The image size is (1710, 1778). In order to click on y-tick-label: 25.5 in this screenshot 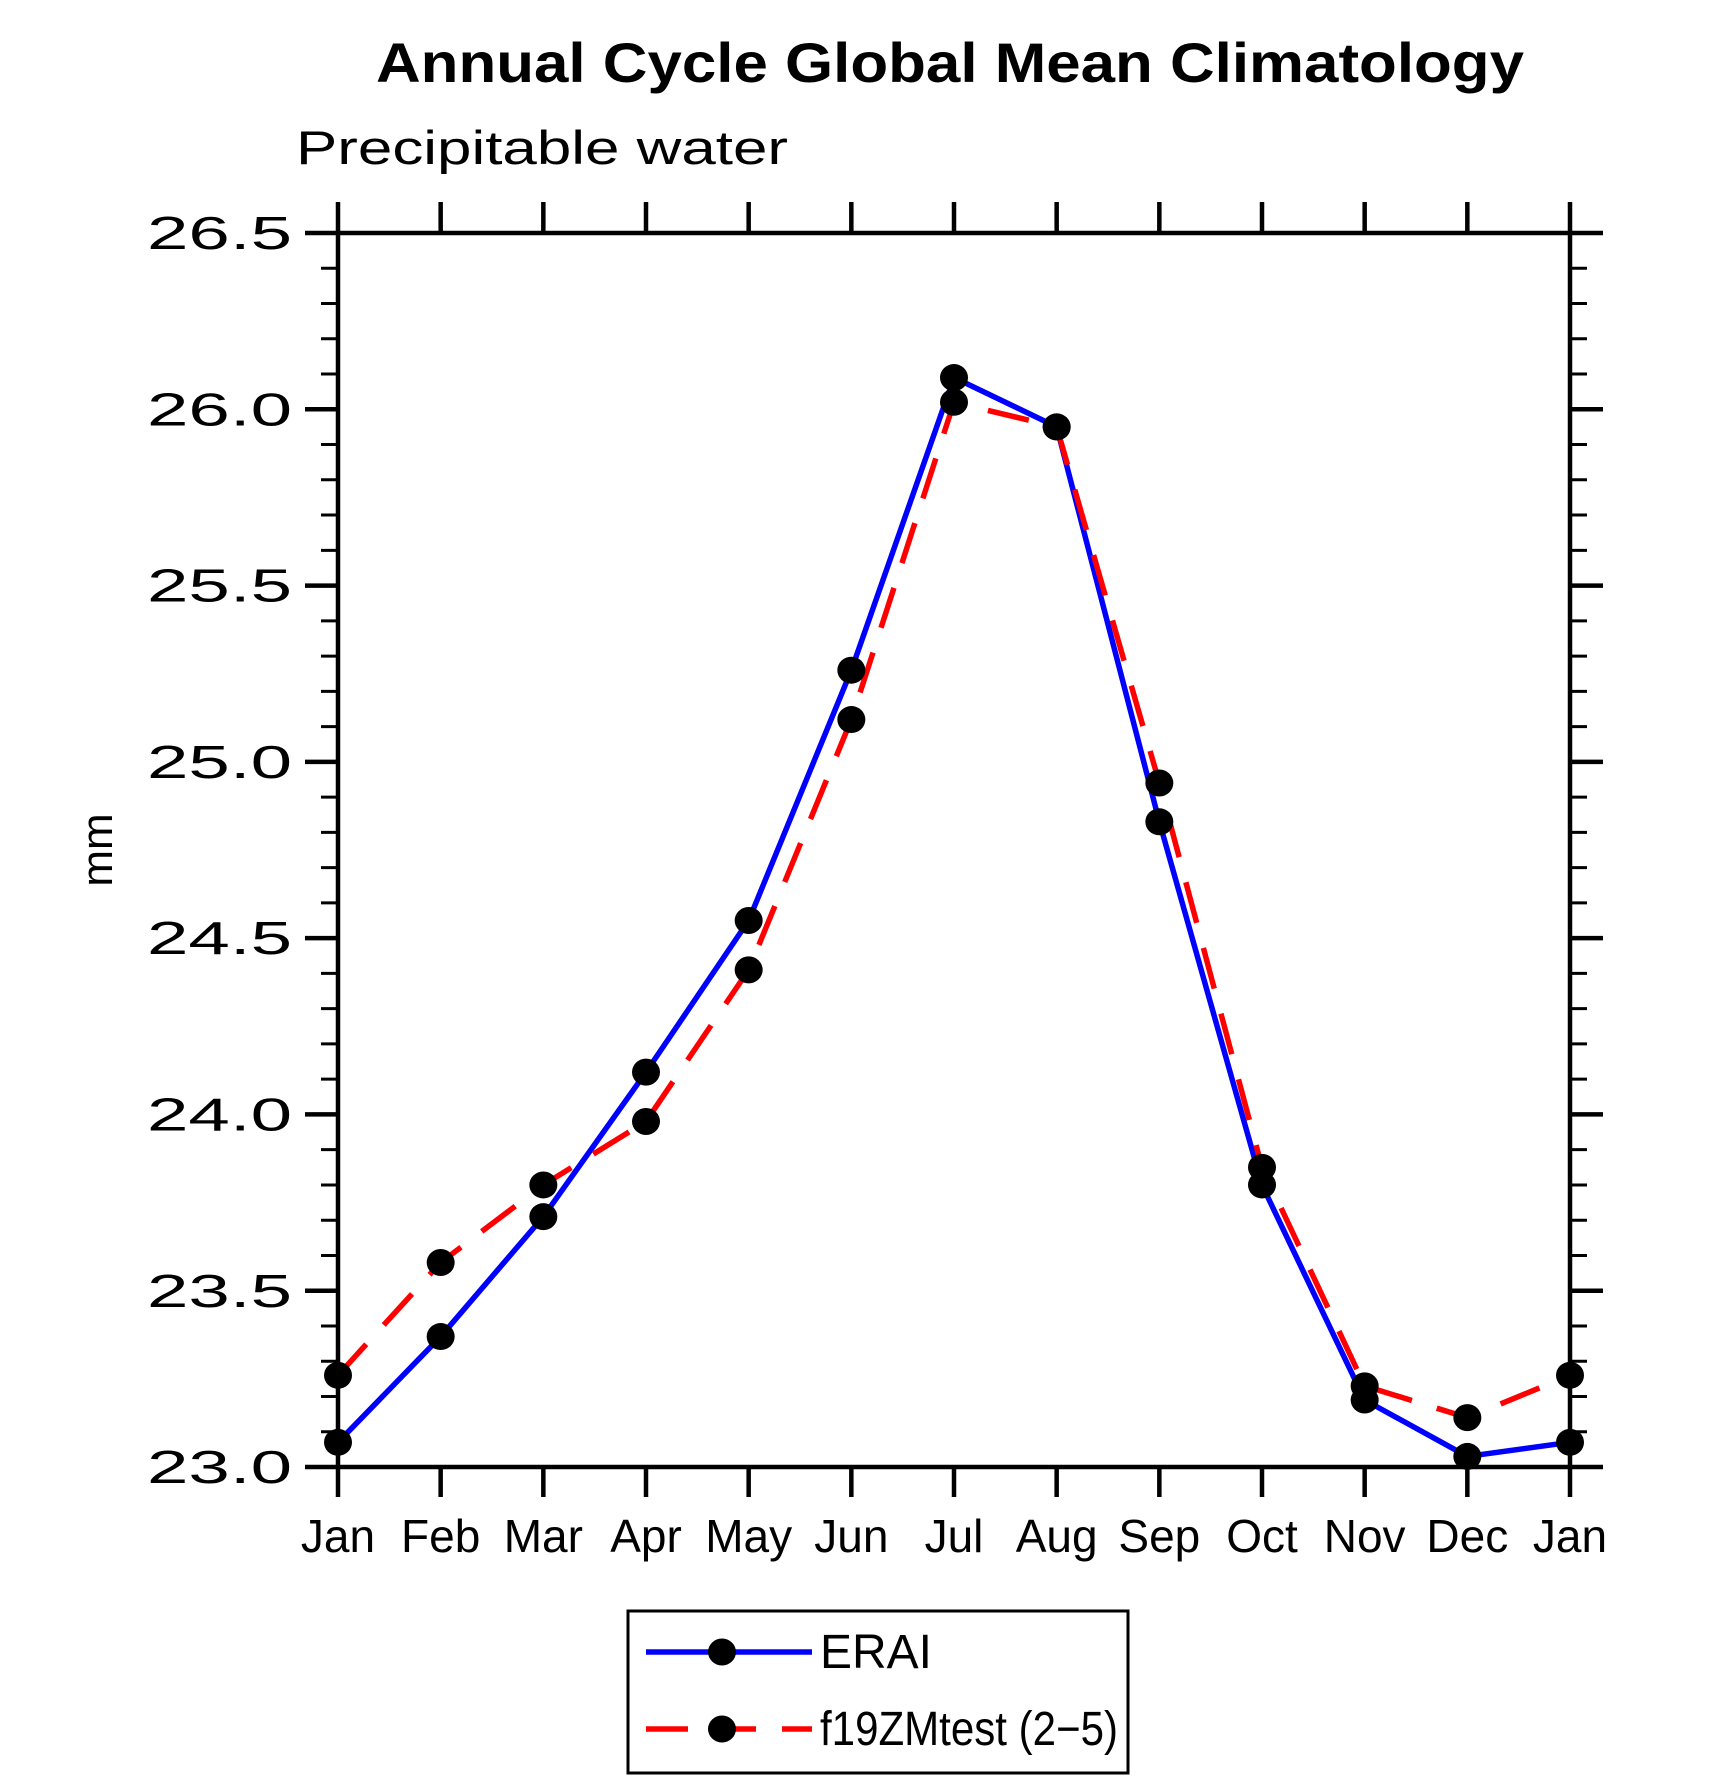, I will do `click(219, 586)`.